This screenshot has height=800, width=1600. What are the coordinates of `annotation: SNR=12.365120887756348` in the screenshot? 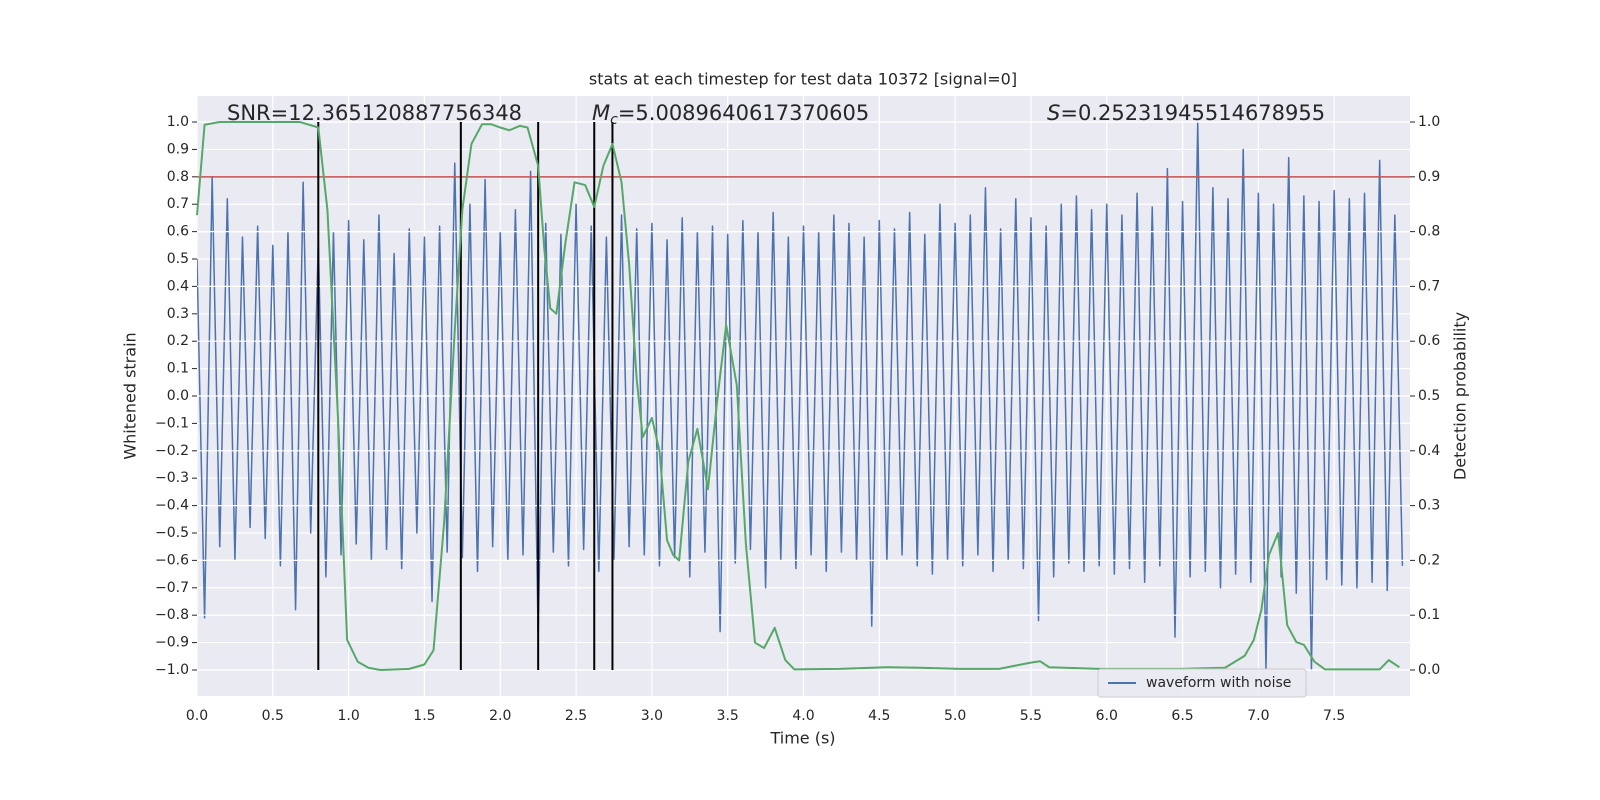 It's located at (374, 113).